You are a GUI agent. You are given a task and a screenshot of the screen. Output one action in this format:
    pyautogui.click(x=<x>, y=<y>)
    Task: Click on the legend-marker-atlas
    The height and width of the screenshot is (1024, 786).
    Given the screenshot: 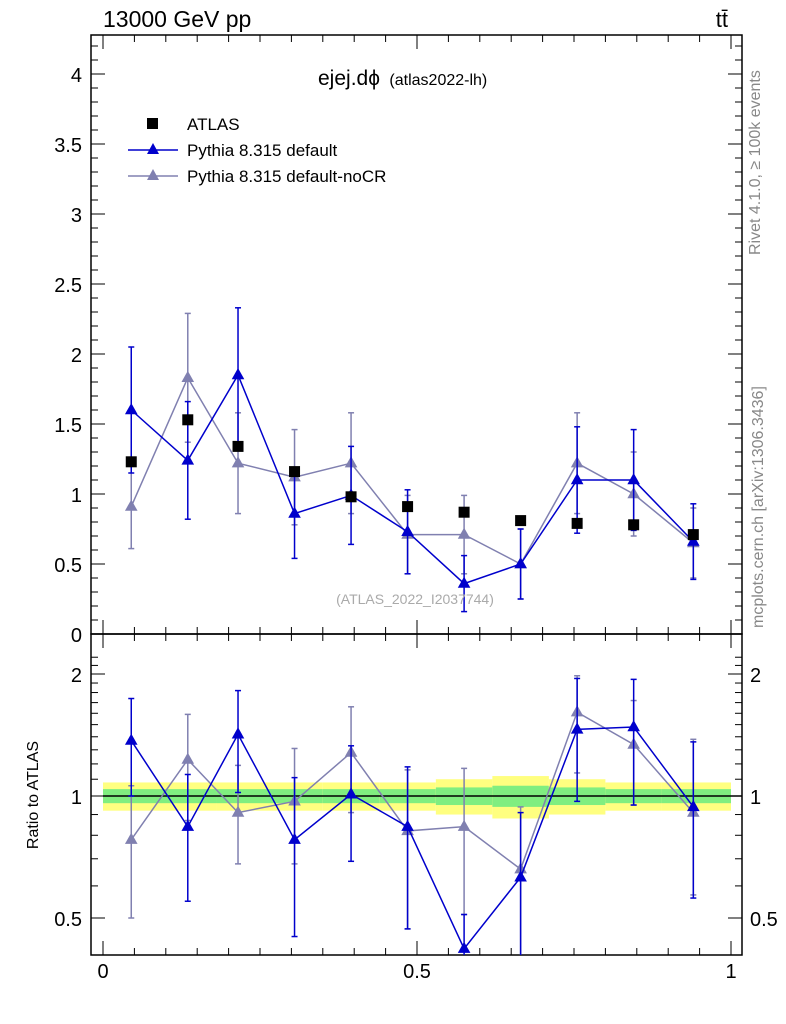 What is the action you would take?
    pyautogui.click(x=152, y=123)
    